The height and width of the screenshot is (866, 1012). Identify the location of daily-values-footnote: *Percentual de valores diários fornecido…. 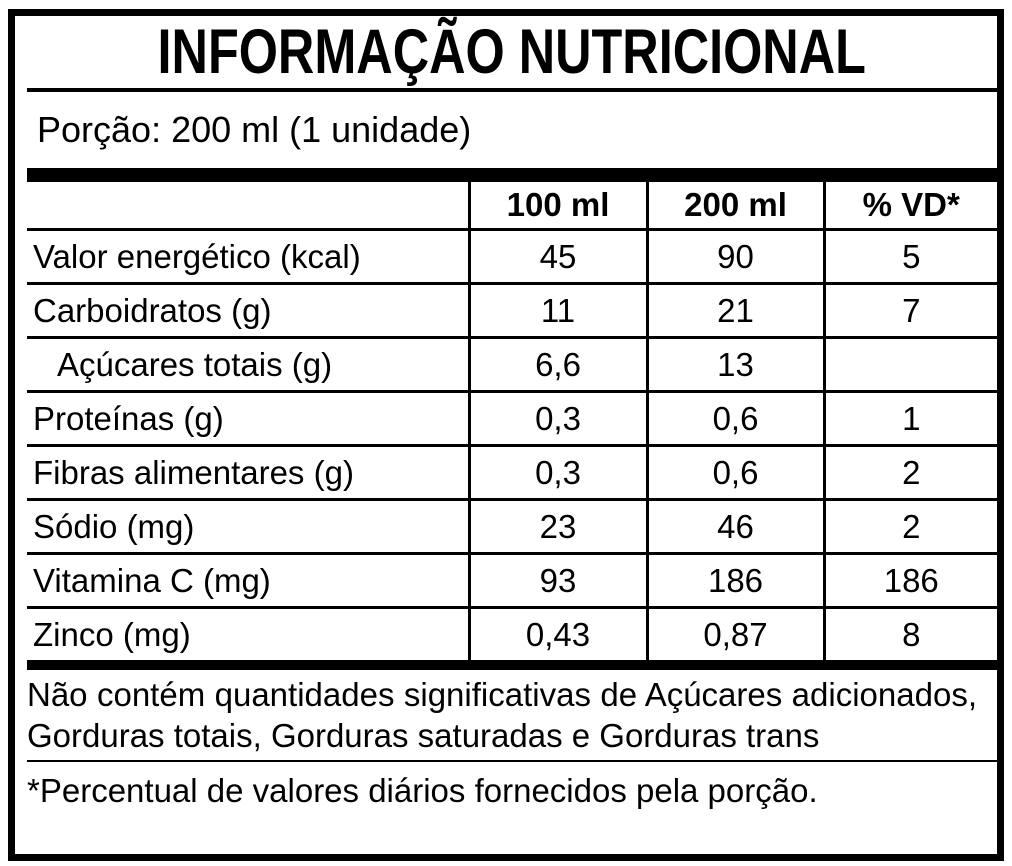
(422, 790).